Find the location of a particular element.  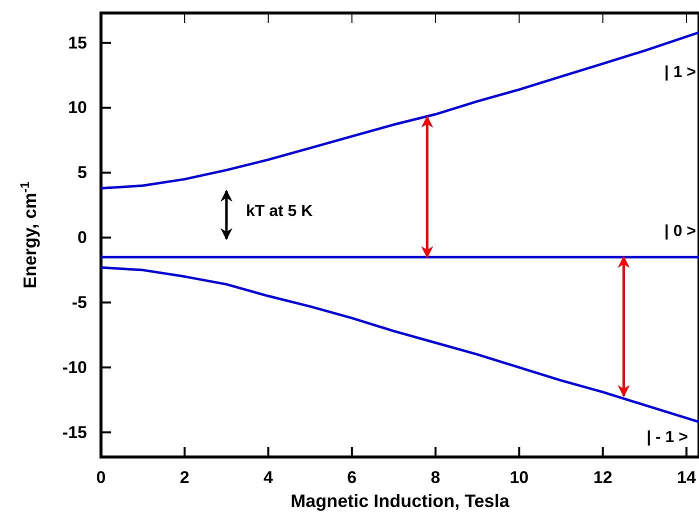

y-tick-label: -10 is located at coordinates (74, 367).